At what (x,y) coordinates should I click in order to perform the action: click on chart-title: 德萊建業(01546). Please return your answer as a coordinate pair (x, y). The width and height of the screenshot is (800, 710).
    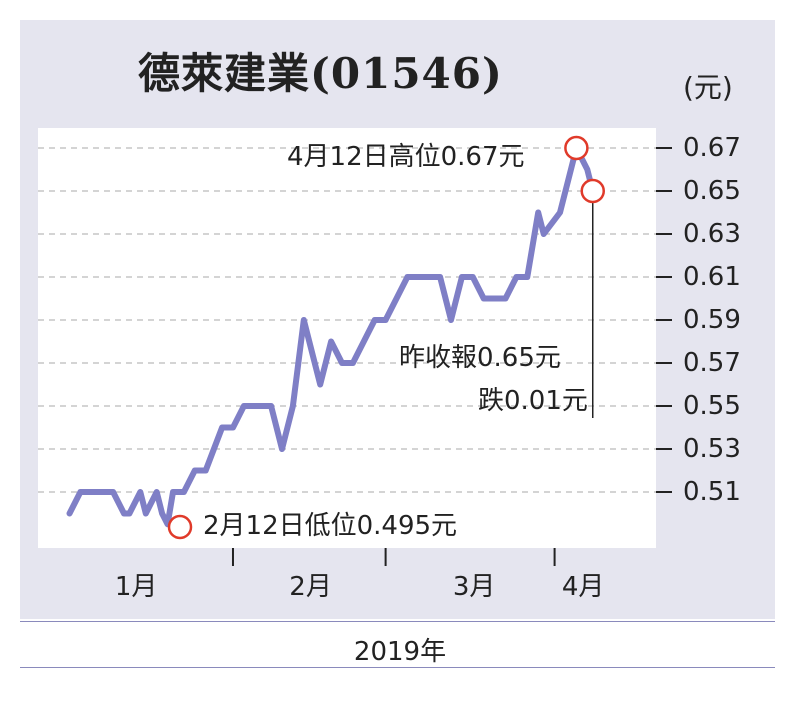
    Looking at the image, I should click on (320, 73).